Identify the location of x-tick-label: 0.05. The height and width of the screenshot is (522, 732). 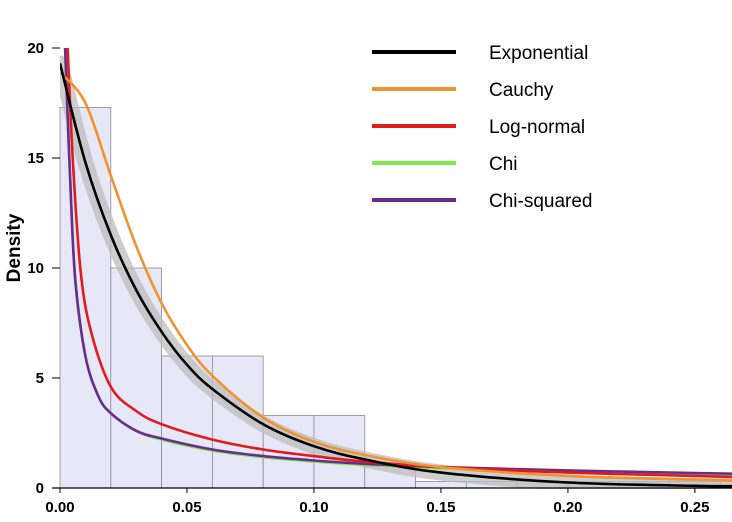
(186, 507).